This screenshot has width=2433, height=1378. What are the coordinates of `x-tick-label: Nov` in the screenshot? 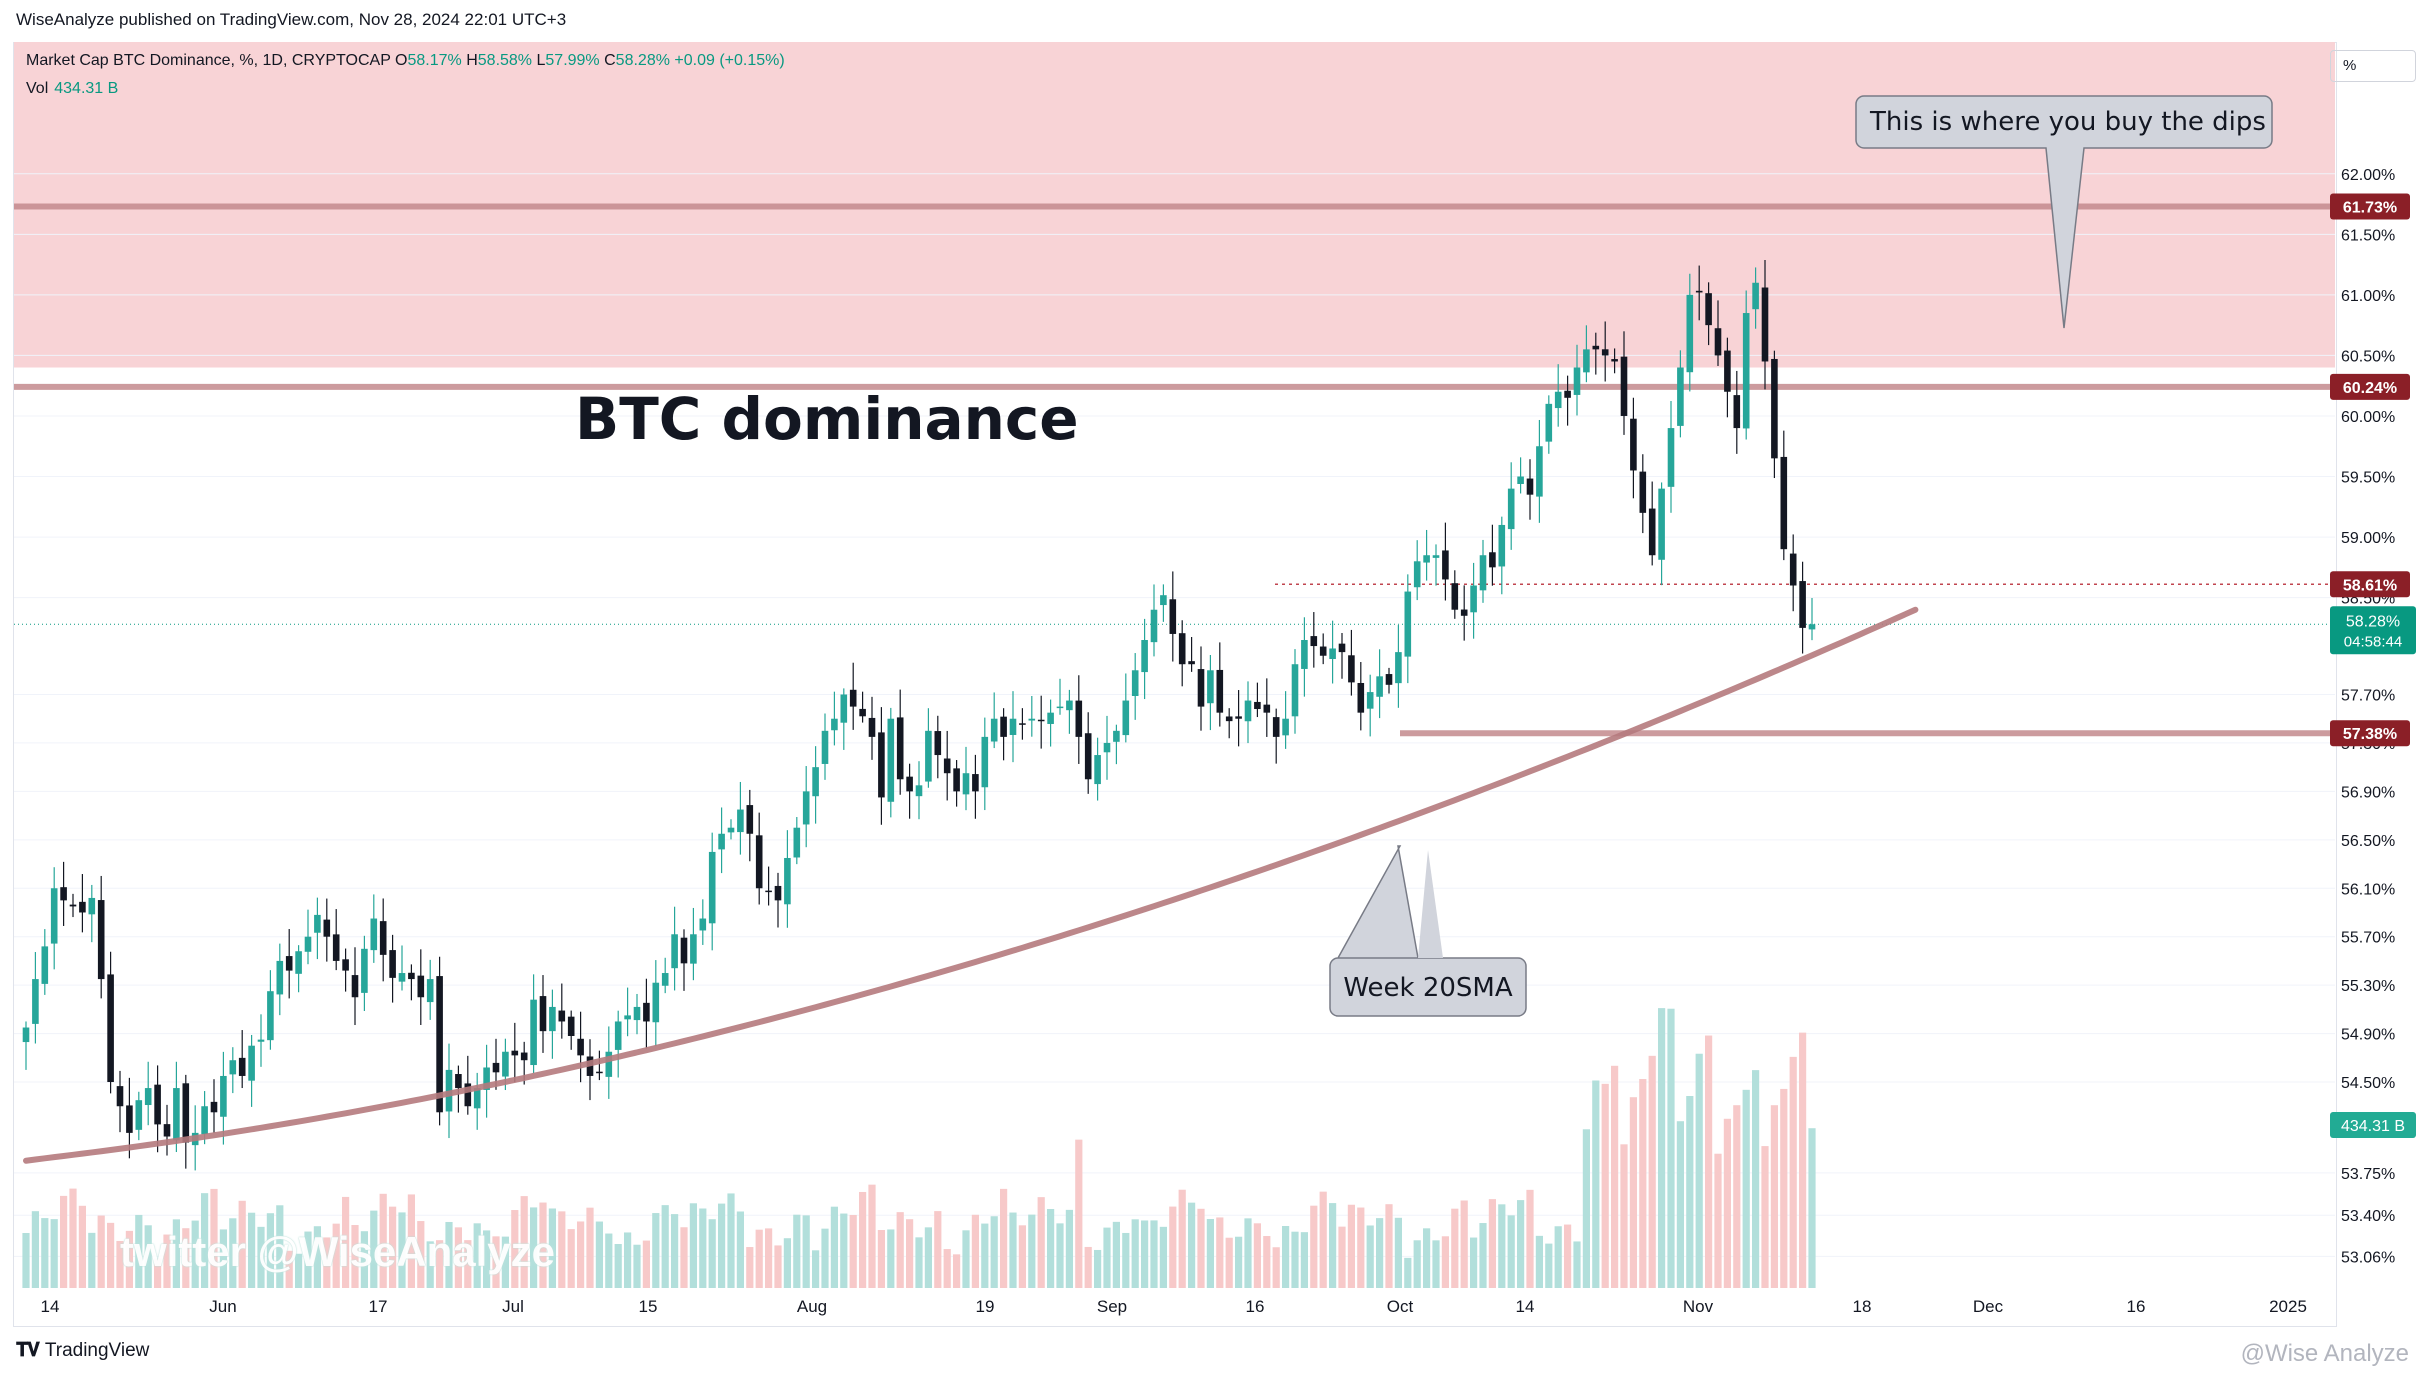 It's located at (1698, 1306).